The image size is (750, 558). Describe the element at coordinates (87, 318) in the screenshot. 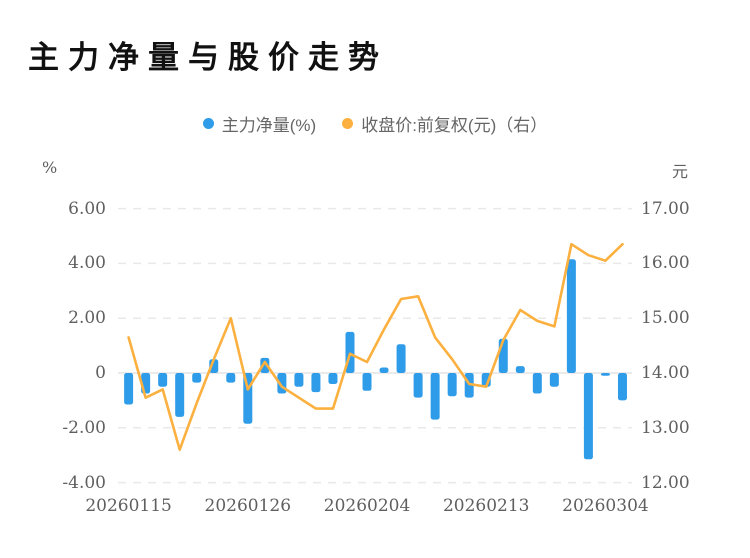

I see `y-axis-label-left: 2.00` at that location.